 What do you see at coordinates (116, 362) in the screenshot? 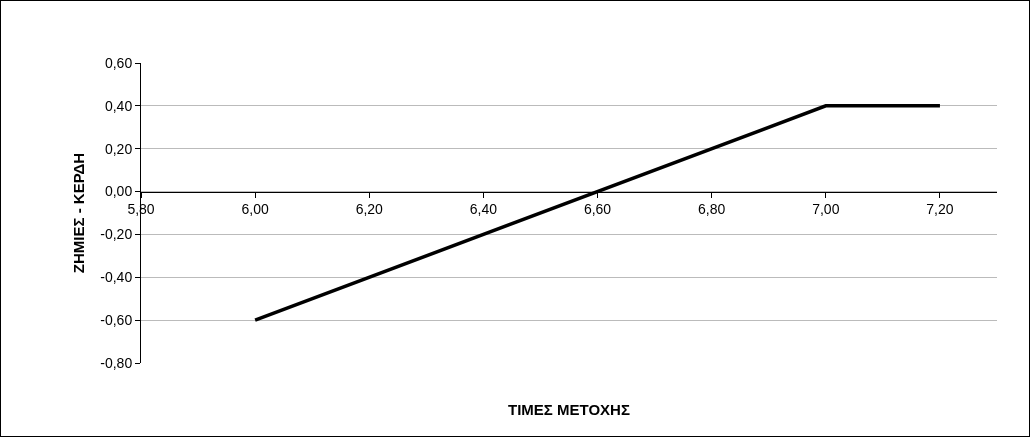
I see `y-tick-label: -0,80` at bounding box center [116, 362].